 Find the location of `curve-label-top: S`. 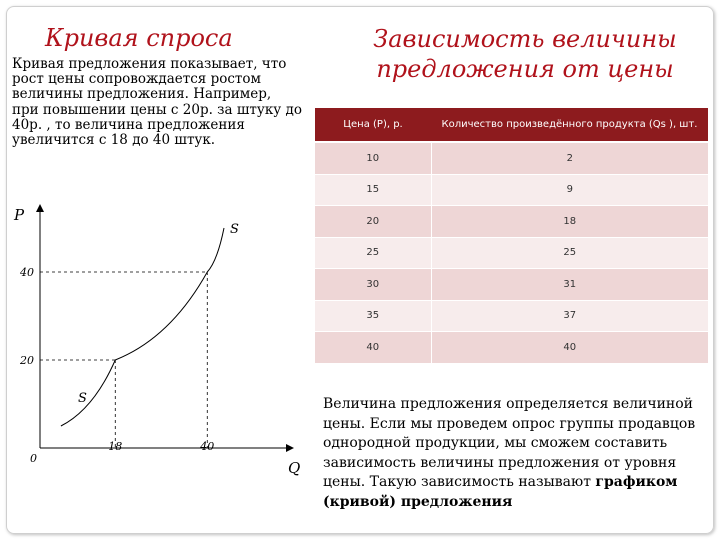

curve-label-top: S is located at coordinates (234, 229).